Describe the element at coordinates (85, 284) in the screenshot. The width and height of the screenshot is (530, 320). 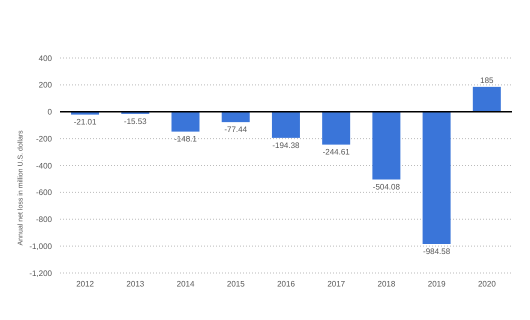
I see `x-tick-label: 2012` at that location.